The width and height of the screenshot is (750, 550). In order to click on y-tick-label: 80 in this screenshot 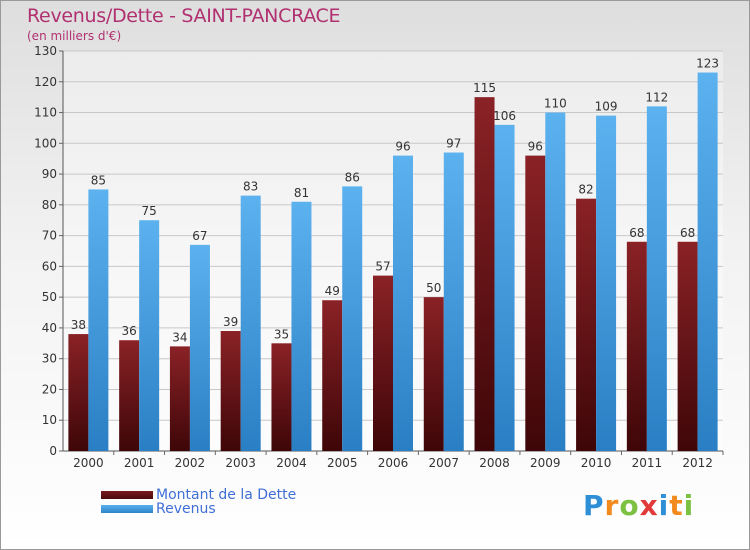, I will do `click(49, 205)`.